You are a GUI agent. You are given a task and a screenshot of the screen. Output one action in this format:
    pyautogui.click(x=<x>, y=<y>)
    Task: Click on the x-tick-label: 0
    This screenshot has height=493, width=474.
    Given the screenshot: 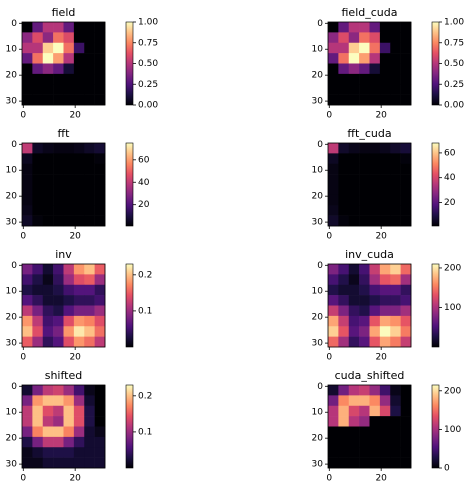 What is the action you would take?
    pyautogui.click(x=23, y=116)
    